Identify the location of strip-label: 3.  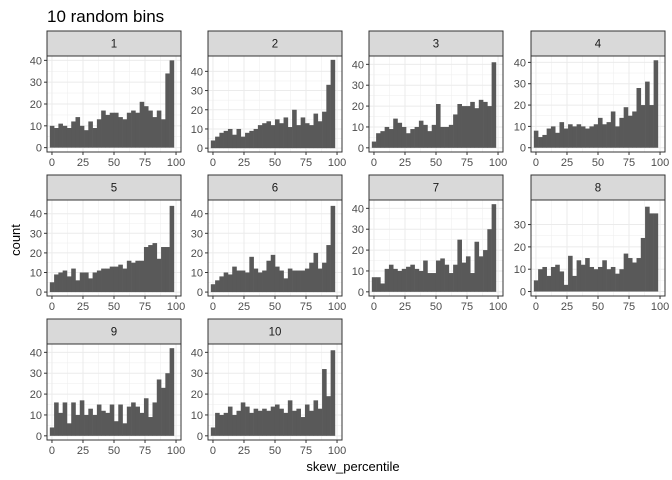
(436, 45).